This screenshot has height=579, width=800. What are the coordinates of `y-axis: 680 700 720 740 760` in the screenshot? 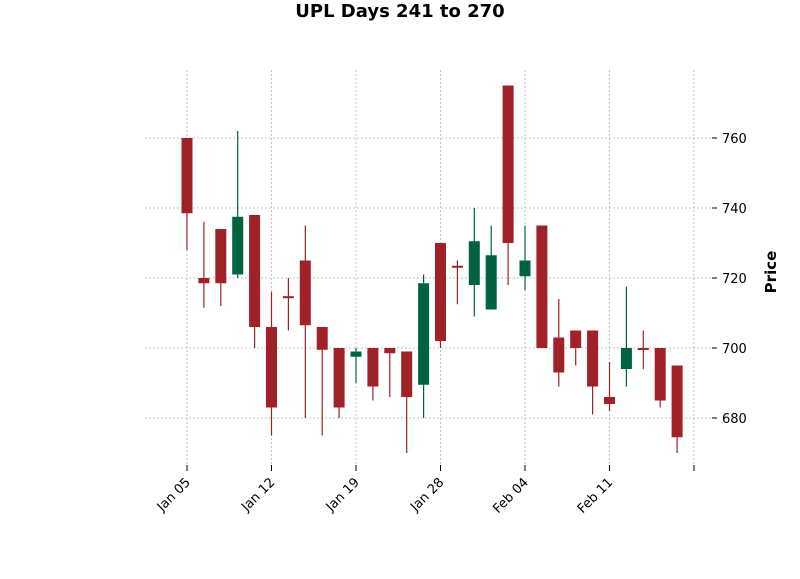 It's located at (729, 279).